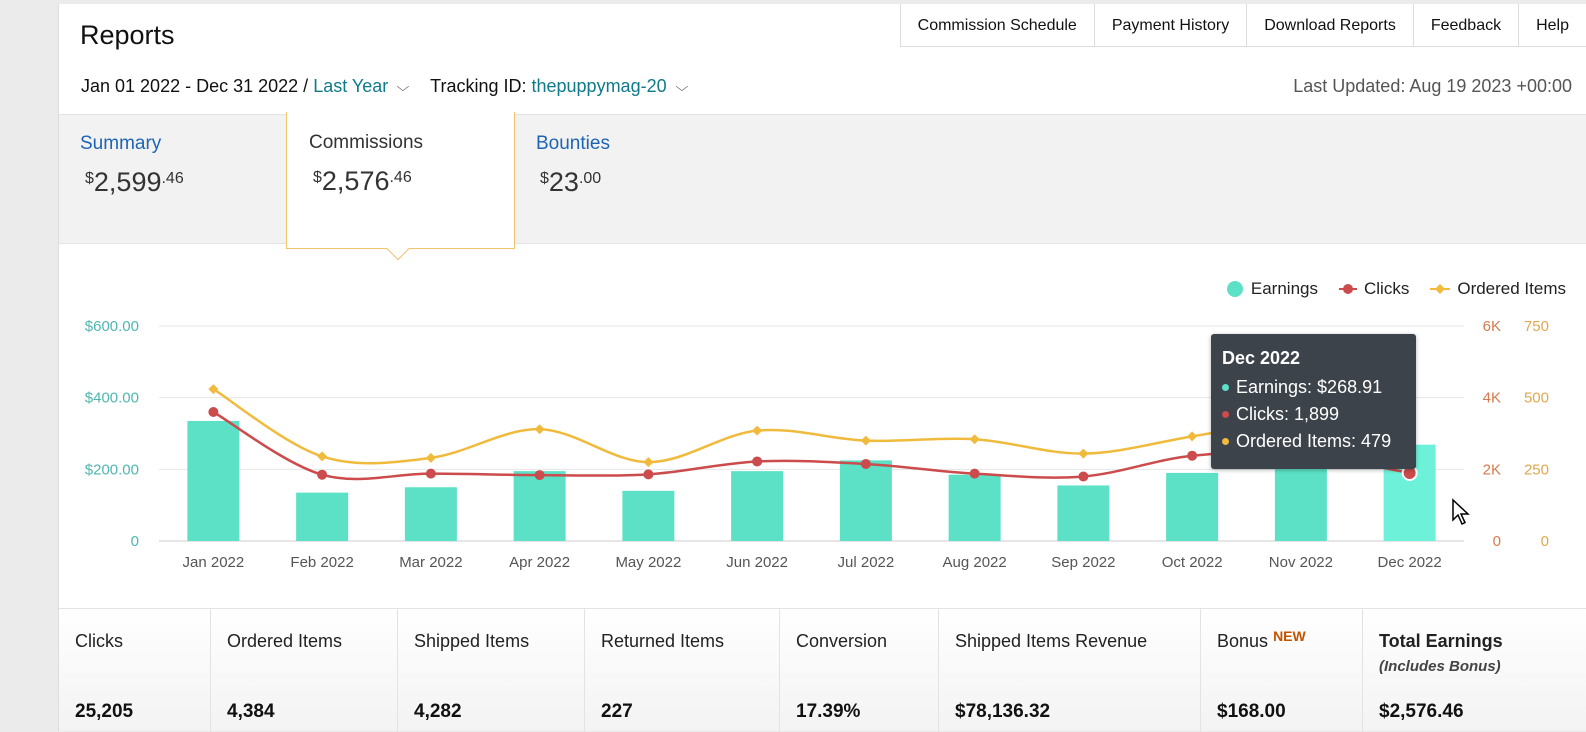  I want to click on x-tick-label: Dec 2022, so click(1410, 562).